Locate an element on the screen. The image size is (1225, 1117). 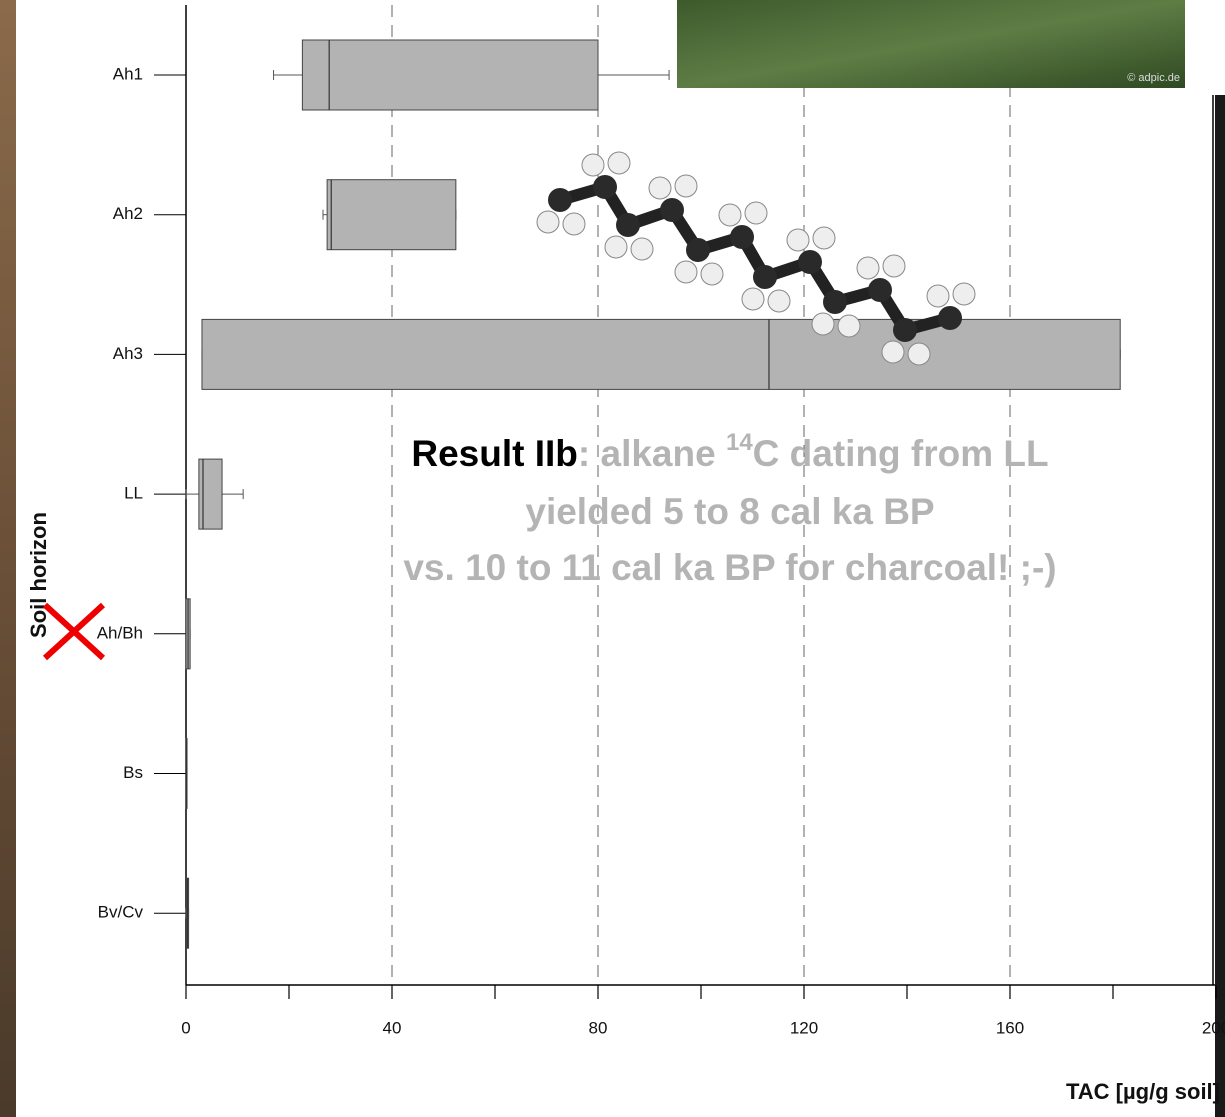
x-tick-label: 160 is located at coordinates (1010, 1027).